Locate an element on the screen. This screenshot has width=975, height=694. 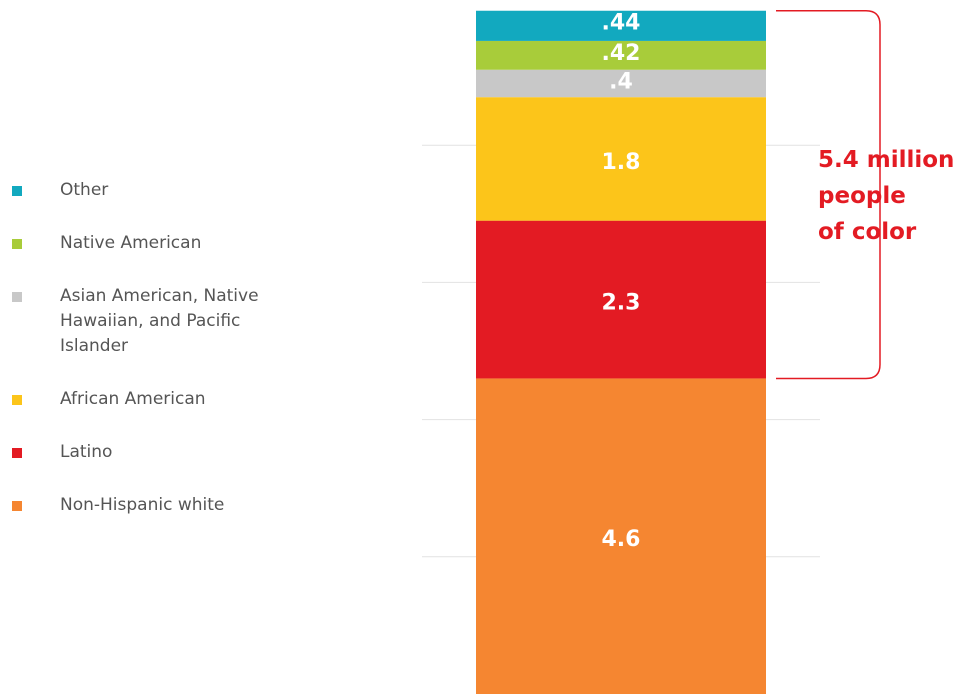
annotation: 5.4 million is located at coordinates (886, 160).